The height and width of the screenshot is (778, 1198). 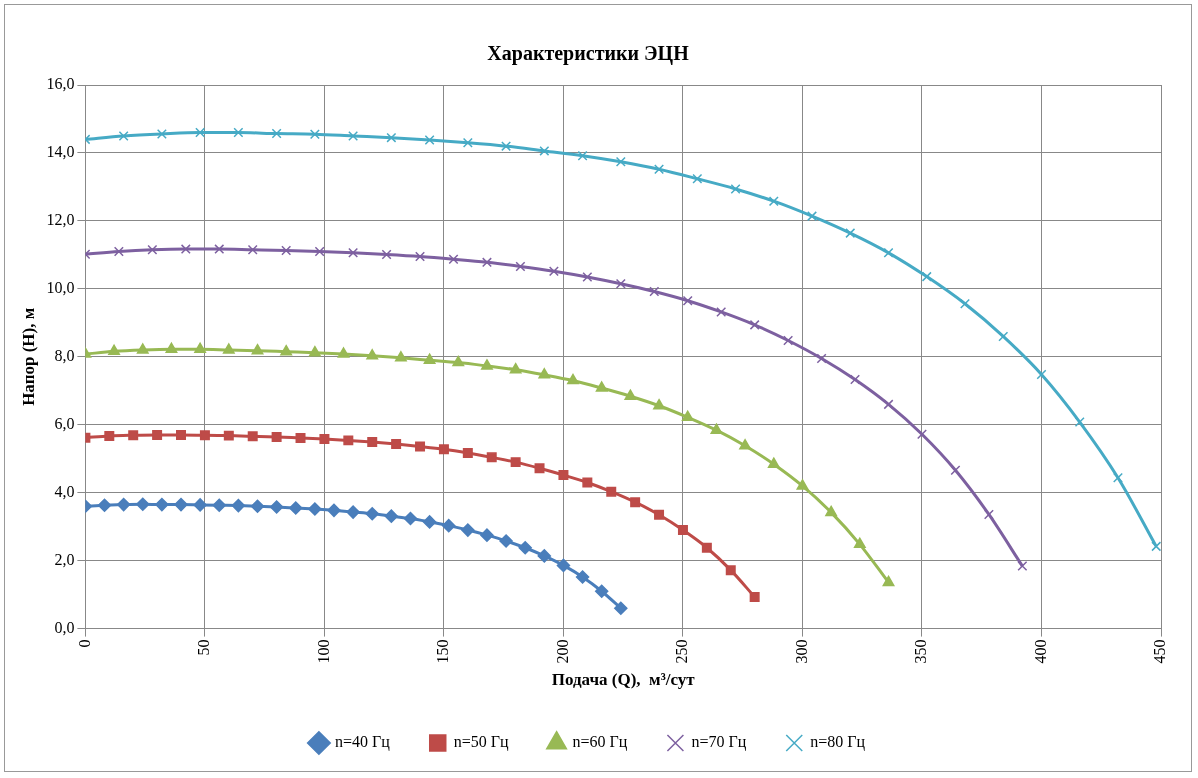 What do you see at coordinates (64, 559) in the screenshot?
I see `y-tick-label: 2,0` at bounding box center [64, 559].